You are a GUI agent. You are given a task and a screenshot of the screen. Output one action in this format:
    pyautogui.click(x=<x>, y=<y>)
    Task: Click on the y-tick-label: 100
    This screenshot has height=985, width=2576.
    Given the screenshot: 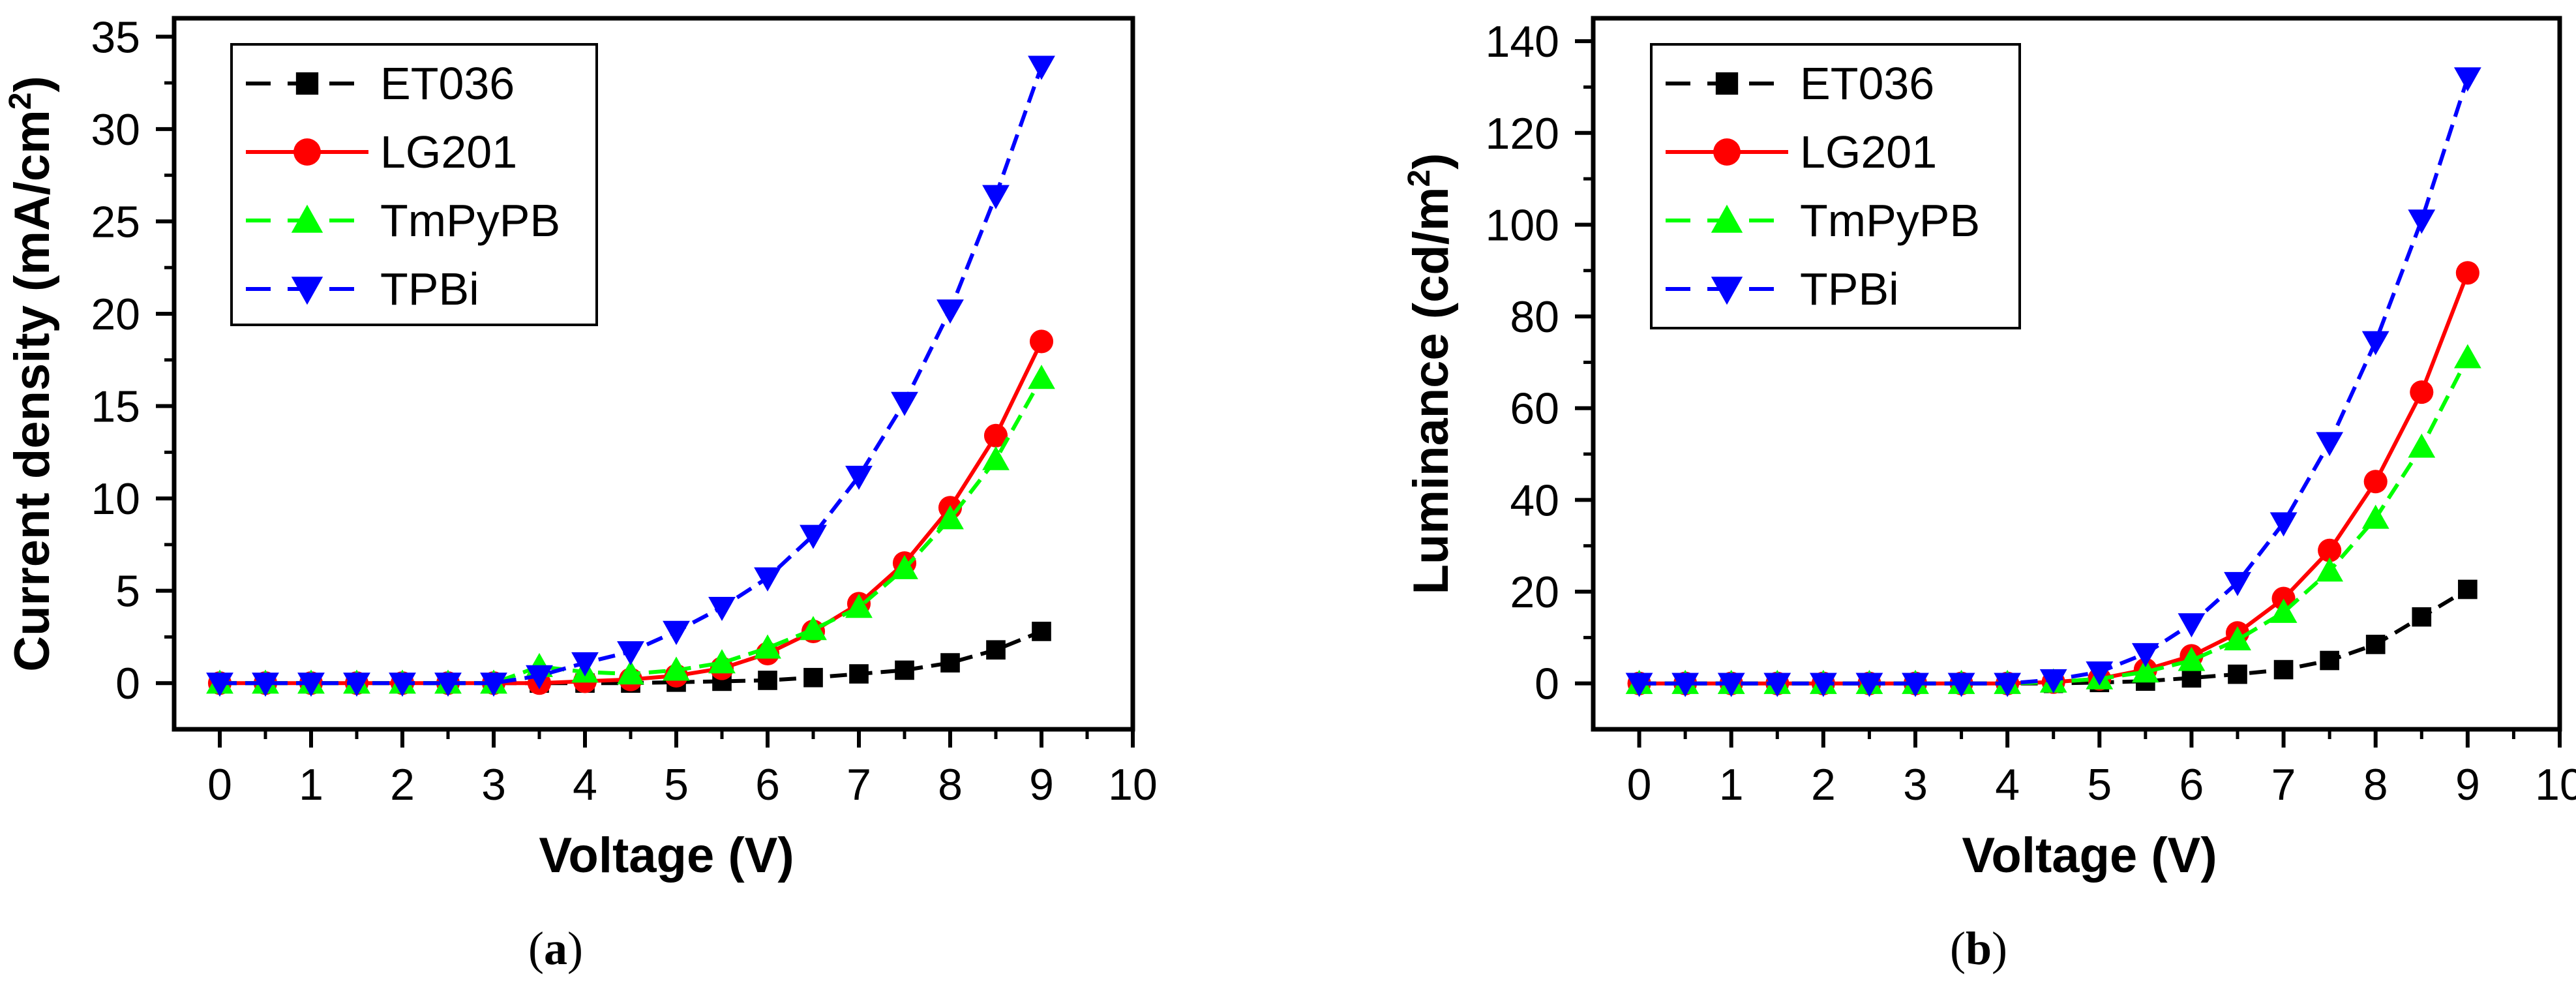 What is the action you would take?
    pyautogui.click(x=1522, y=225)
    